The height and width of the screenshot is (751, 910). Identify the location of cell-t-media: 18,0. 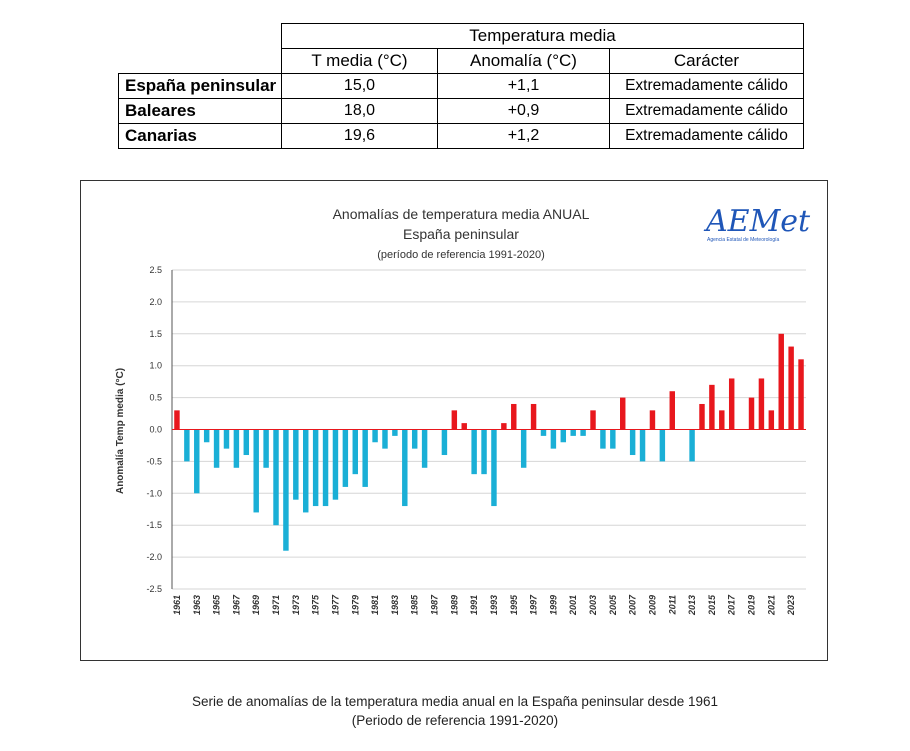
(359, 111).